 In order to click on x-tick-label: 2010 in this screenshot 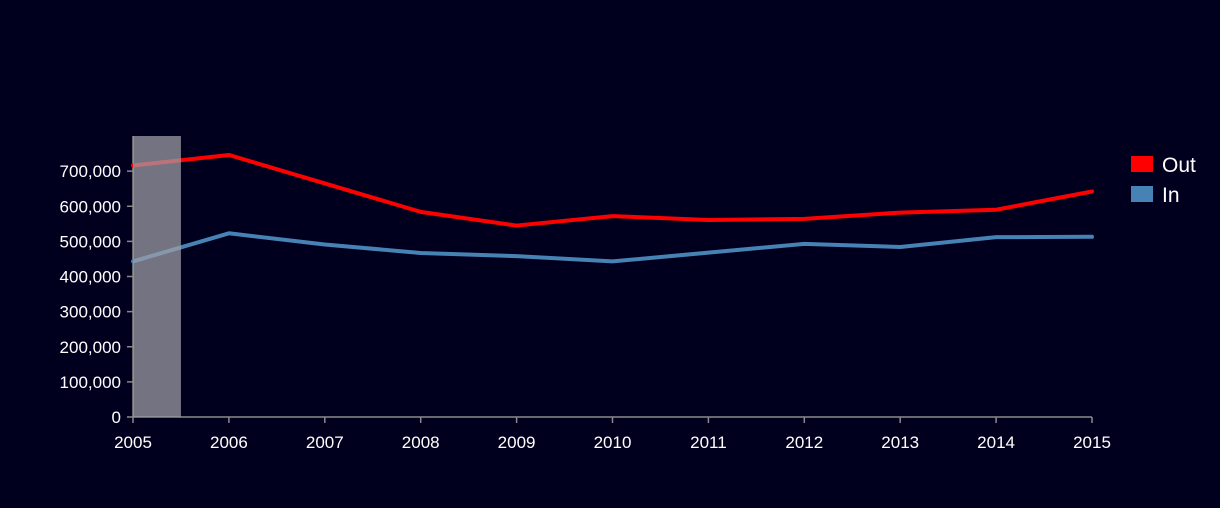, I will do `click(613, 442)`.